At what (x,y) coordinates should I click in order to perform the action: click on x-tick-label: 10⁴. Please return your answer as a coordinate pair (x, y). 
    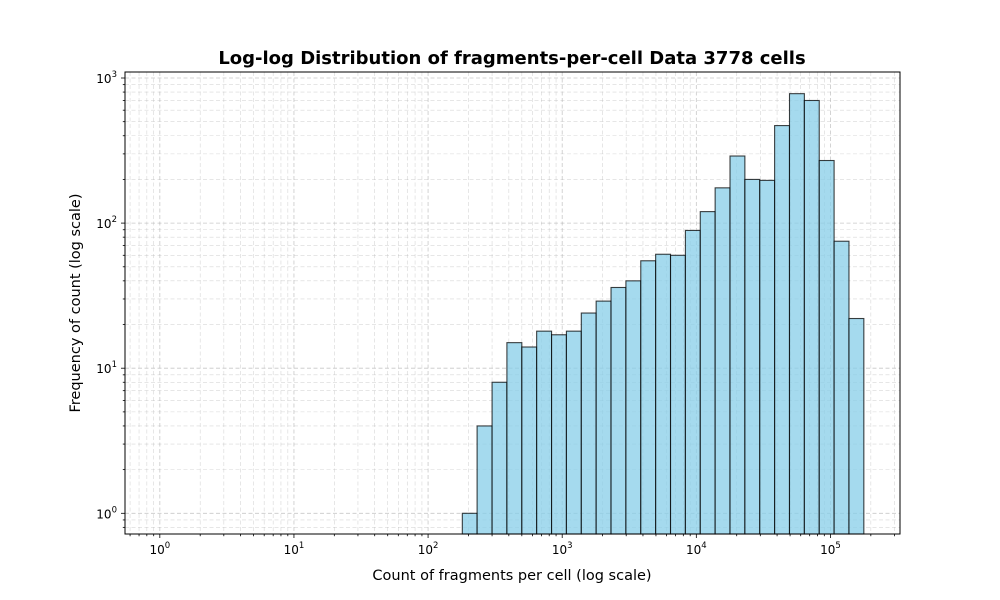
    Looking at the image, I should click on (696, 549).